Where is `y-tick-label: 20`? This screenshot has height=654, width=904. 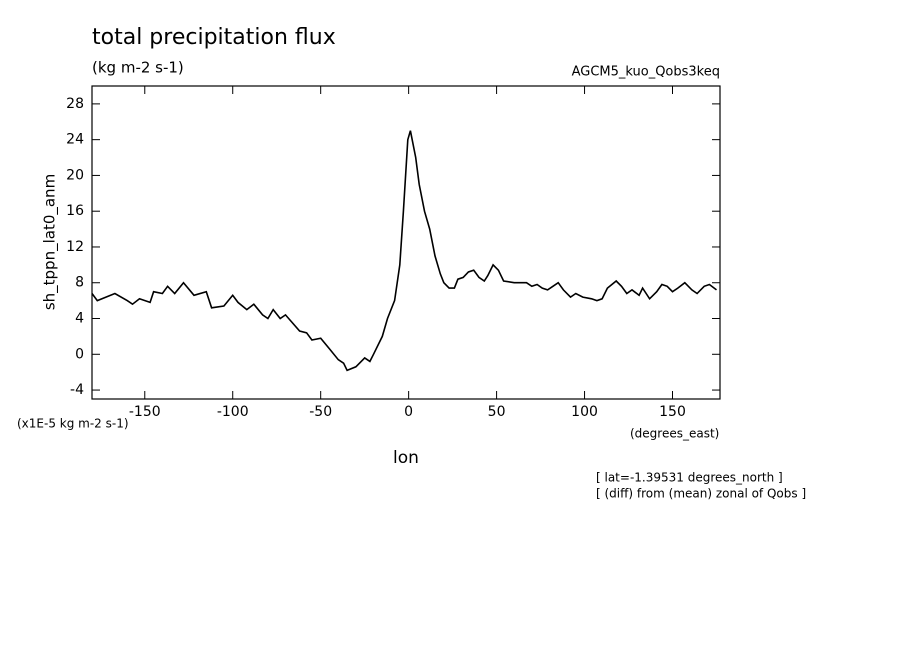 y-tick-label: 20 is located at coordinates (75, 175).